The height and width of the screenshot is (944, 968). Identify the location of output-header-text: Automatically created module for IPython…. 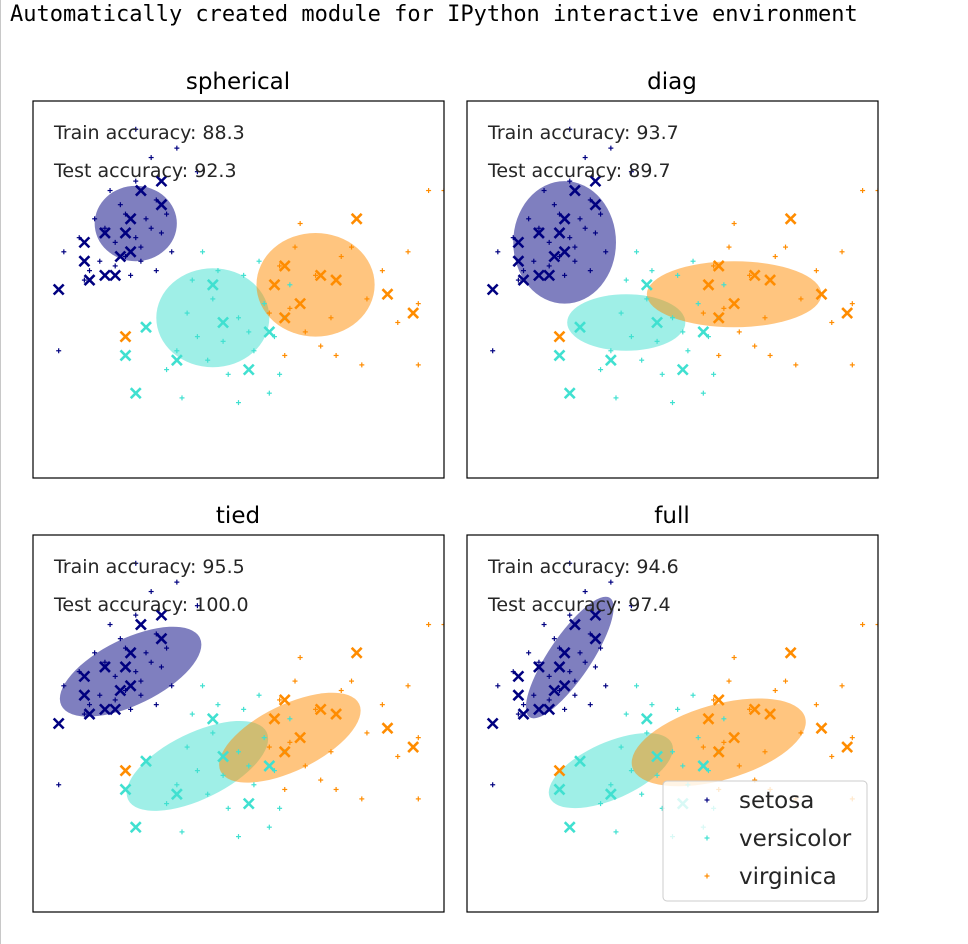
(434, 14).